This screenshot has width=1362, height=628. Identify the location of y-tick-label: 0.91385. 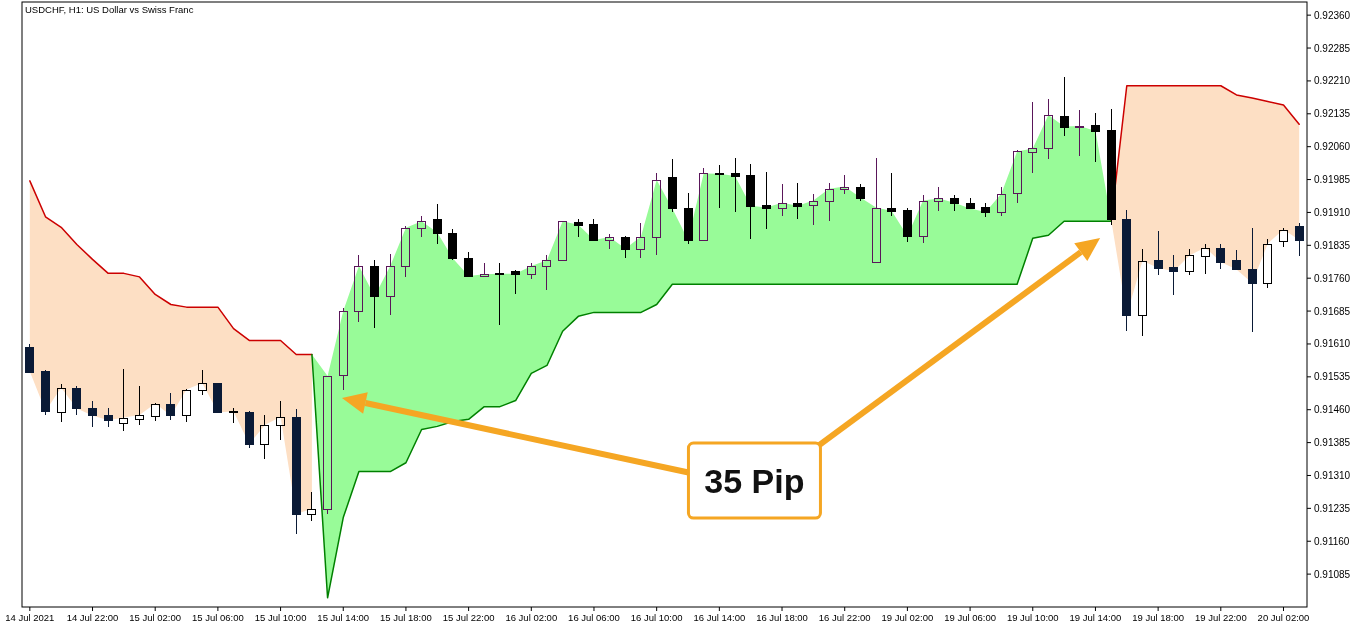
(1332, 443).